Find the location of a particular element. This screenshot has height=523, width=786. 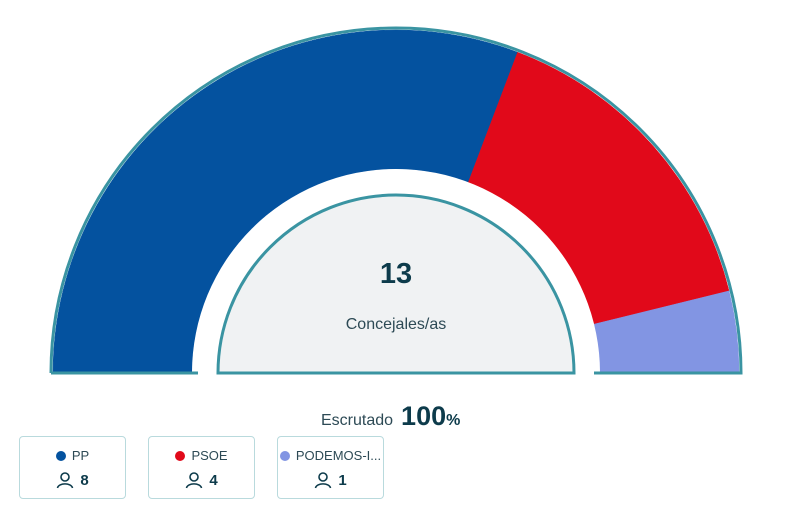

party-seats: 1 is located at coordinates (342, 480).